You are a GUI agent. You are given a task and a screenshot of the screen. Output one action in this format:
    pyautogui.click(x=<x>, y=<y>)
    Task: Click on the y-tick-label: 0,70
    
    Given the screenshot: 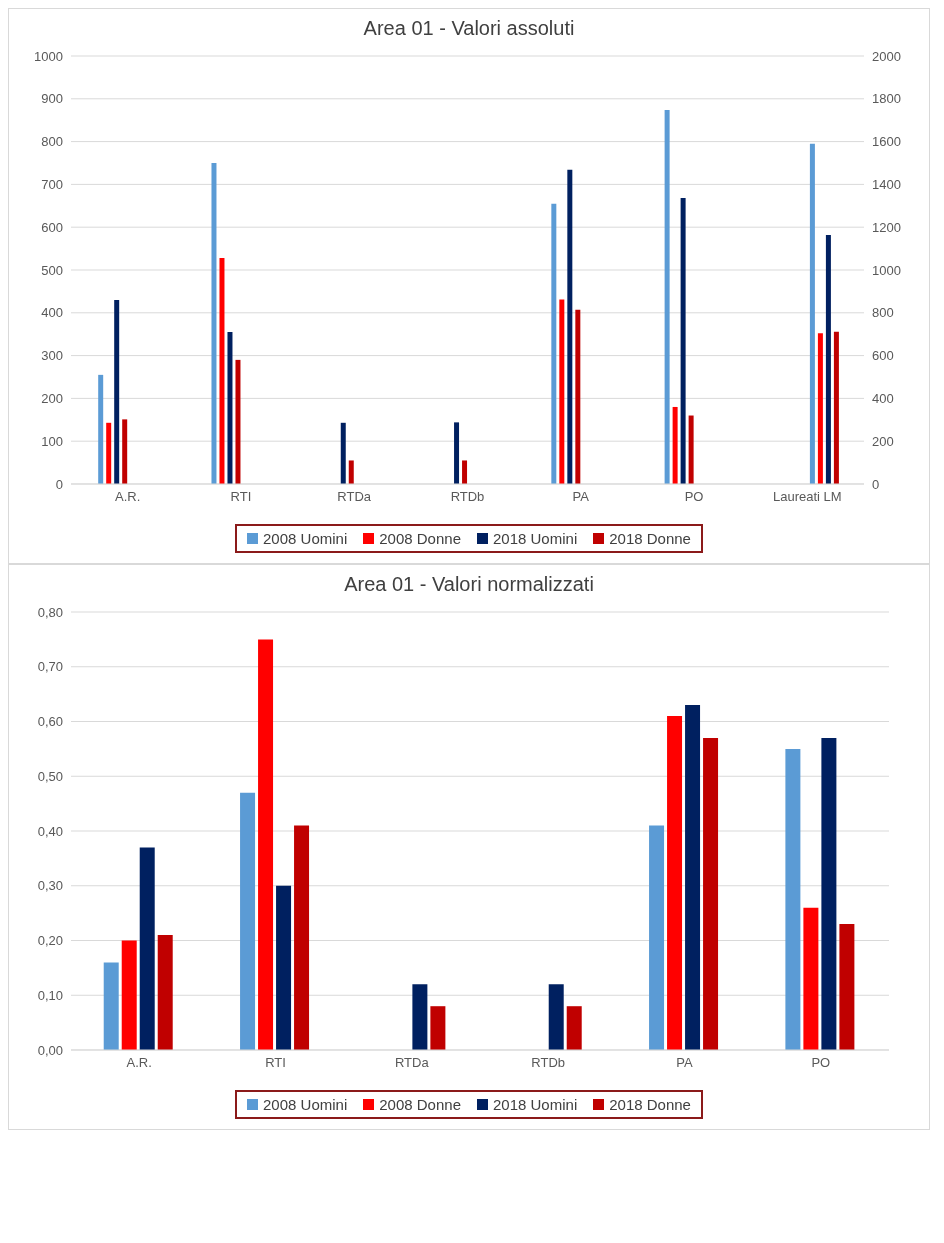 What is the action you would take?
    pyautogui.click(x=50, y=667)
    